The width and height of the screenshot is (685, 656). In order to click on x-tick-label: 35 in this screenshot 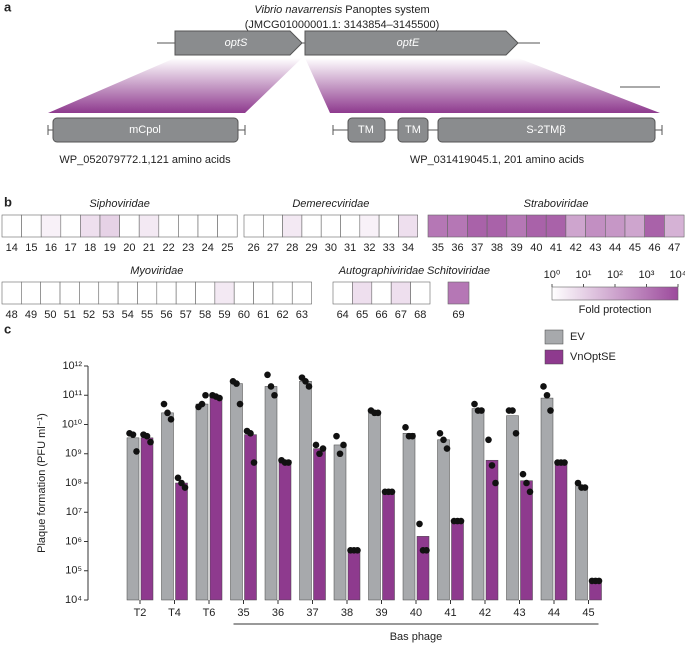, I will do `click(243, 613)`.